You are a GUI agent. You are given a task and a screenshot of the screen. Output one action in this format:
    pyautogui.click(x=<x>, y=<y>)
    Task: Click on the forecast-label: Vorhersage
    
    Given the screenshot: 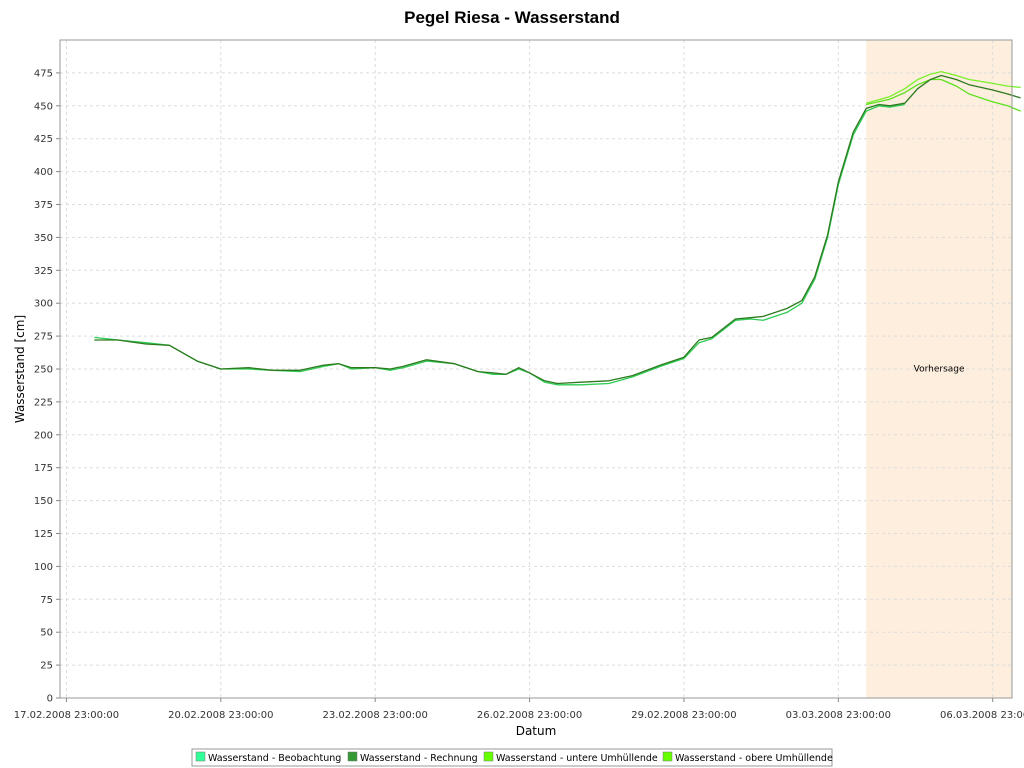 What is the action you would take?
    pyautogui.click(x=939, y=370)
    